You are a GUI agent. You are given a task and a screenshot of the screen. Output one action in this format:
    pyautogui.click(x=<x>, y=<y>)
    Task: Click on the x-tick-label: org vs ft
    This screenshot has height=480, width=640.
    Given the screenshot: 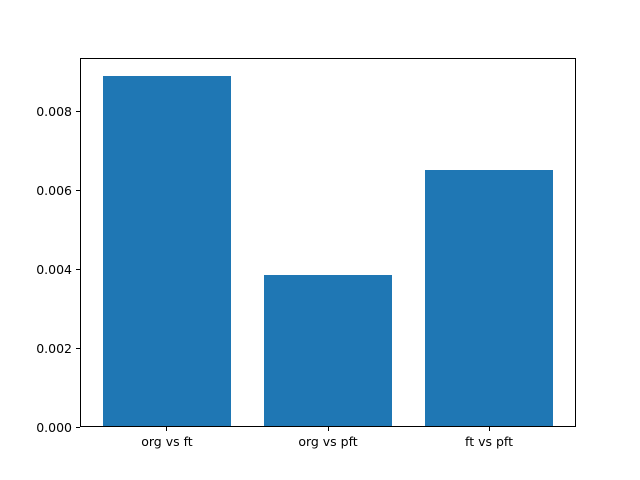 What is the action you would take?
    pyautogui.click(x=167, y=441)
    